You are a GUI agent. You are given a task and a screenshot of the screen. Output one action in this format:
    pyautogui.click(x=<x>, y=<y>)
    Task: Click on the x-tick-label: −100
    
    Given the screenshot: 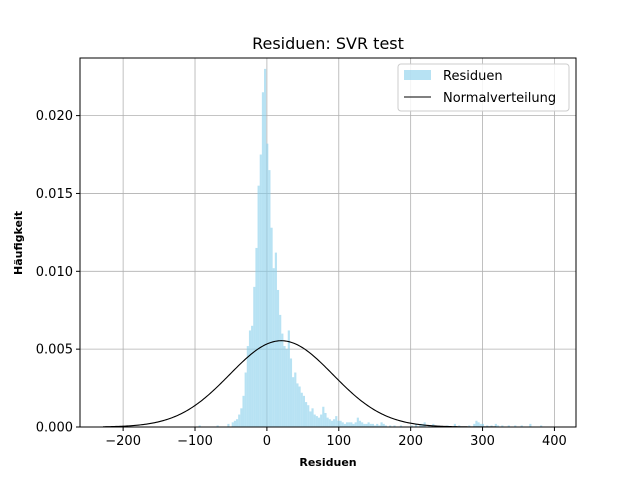 What is the action you would take?
    pyautogui.click(x=195, y=441)
    